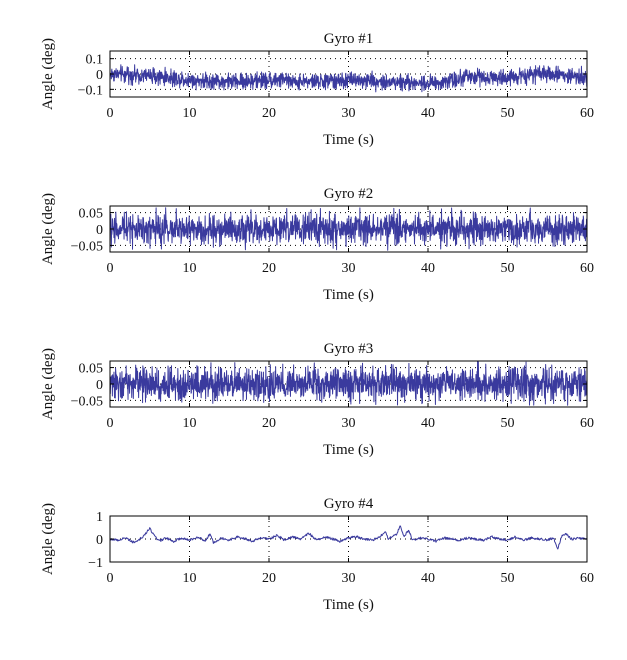  Describe the element at coordinates (349, 39) in the screenshot. I see `chart-title: Gyro #1` at that location.